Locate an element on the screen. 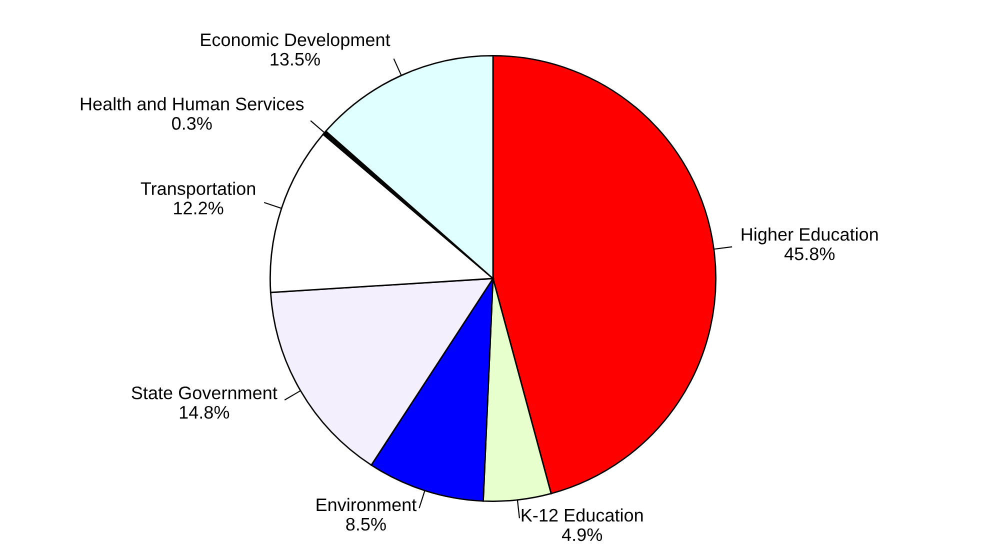  data-label: 45.8% is located at coordinates (809, 253).